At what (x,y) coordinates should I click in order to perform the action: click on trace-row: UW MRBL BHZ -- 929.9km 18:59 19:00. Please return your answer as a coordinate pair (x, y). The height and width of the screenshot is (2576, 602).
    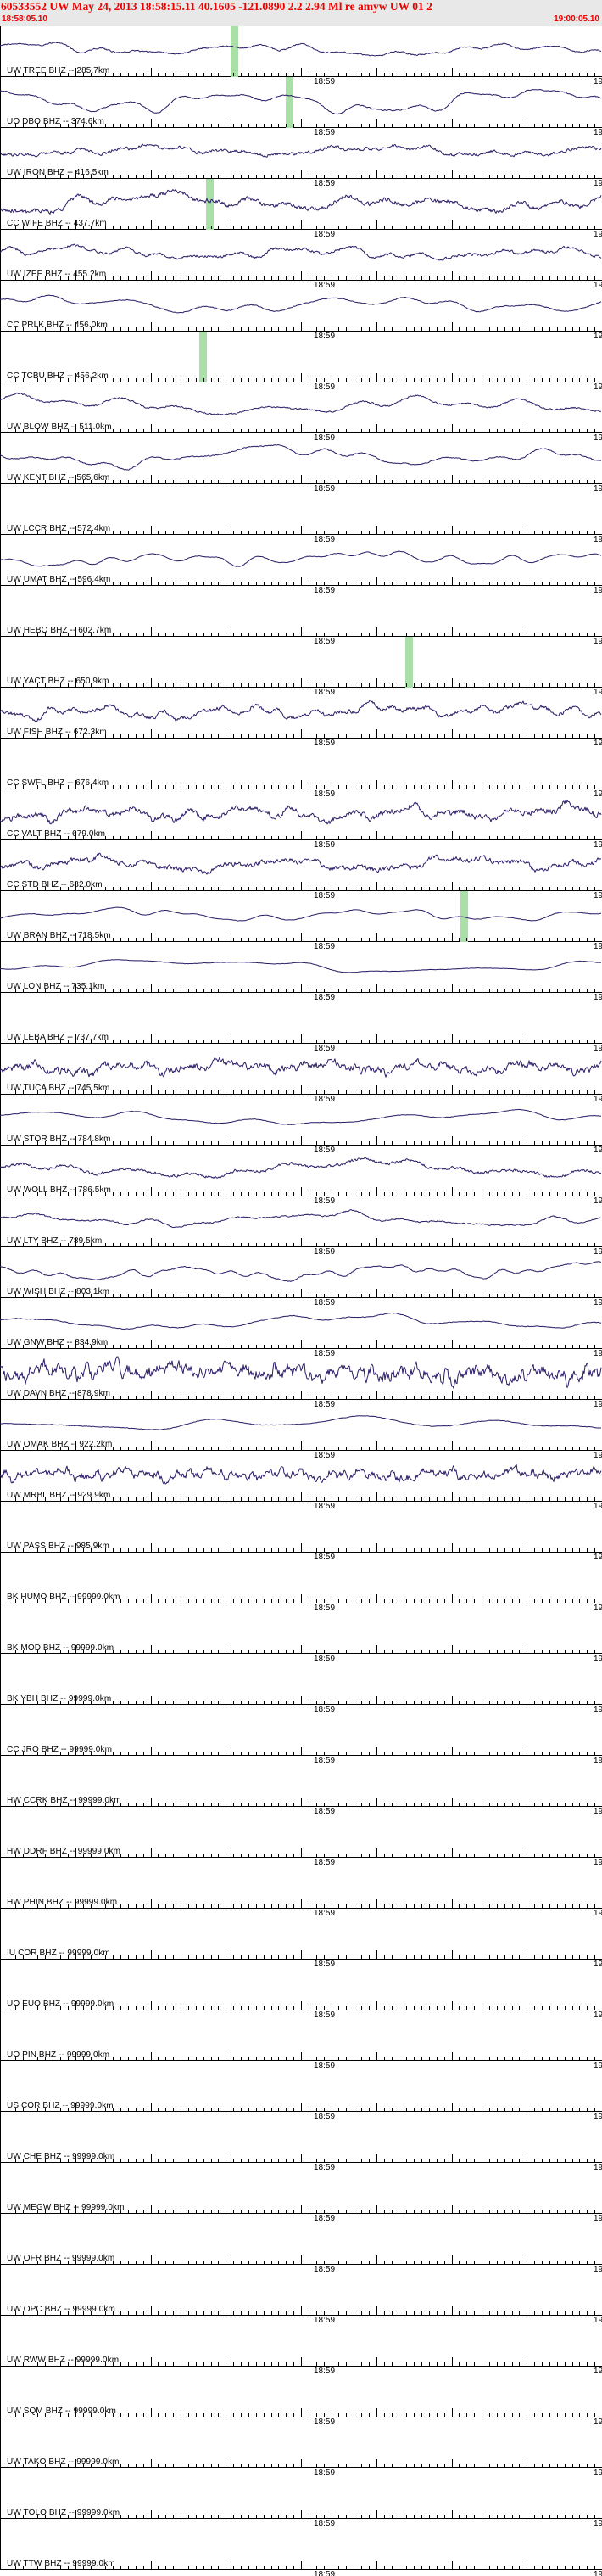
    Looking at the image, I should click on (301, 1481).